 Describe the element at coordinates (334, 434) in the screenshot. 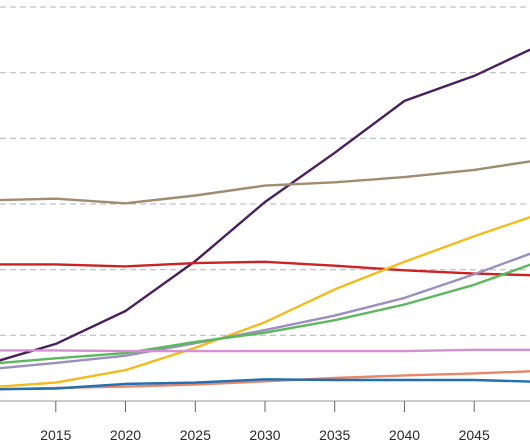

I see `x-tick-label: 2035` at that location.